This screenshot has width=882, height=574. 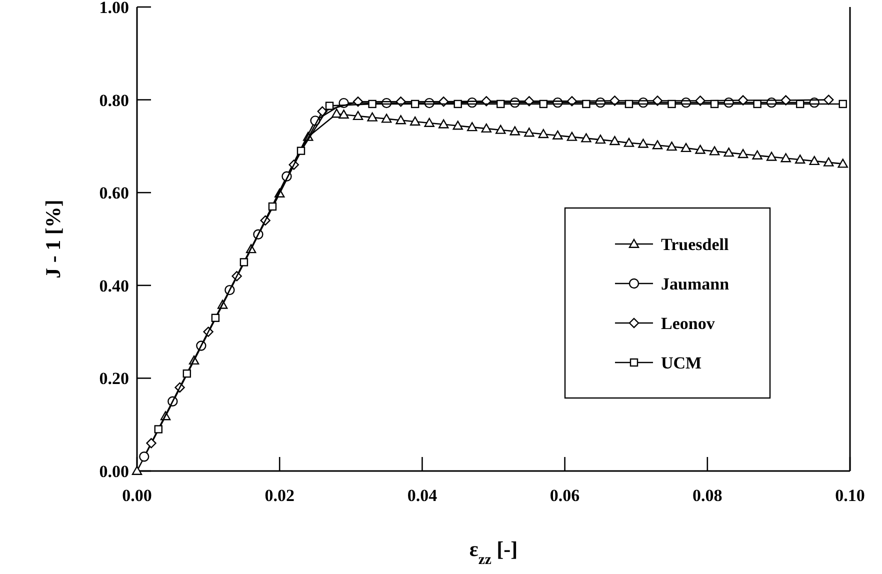 What do you see at coordinates (695, 284) in the screenshot?
I see `legend-label: Jaumann` at bounding box center [695, 284].